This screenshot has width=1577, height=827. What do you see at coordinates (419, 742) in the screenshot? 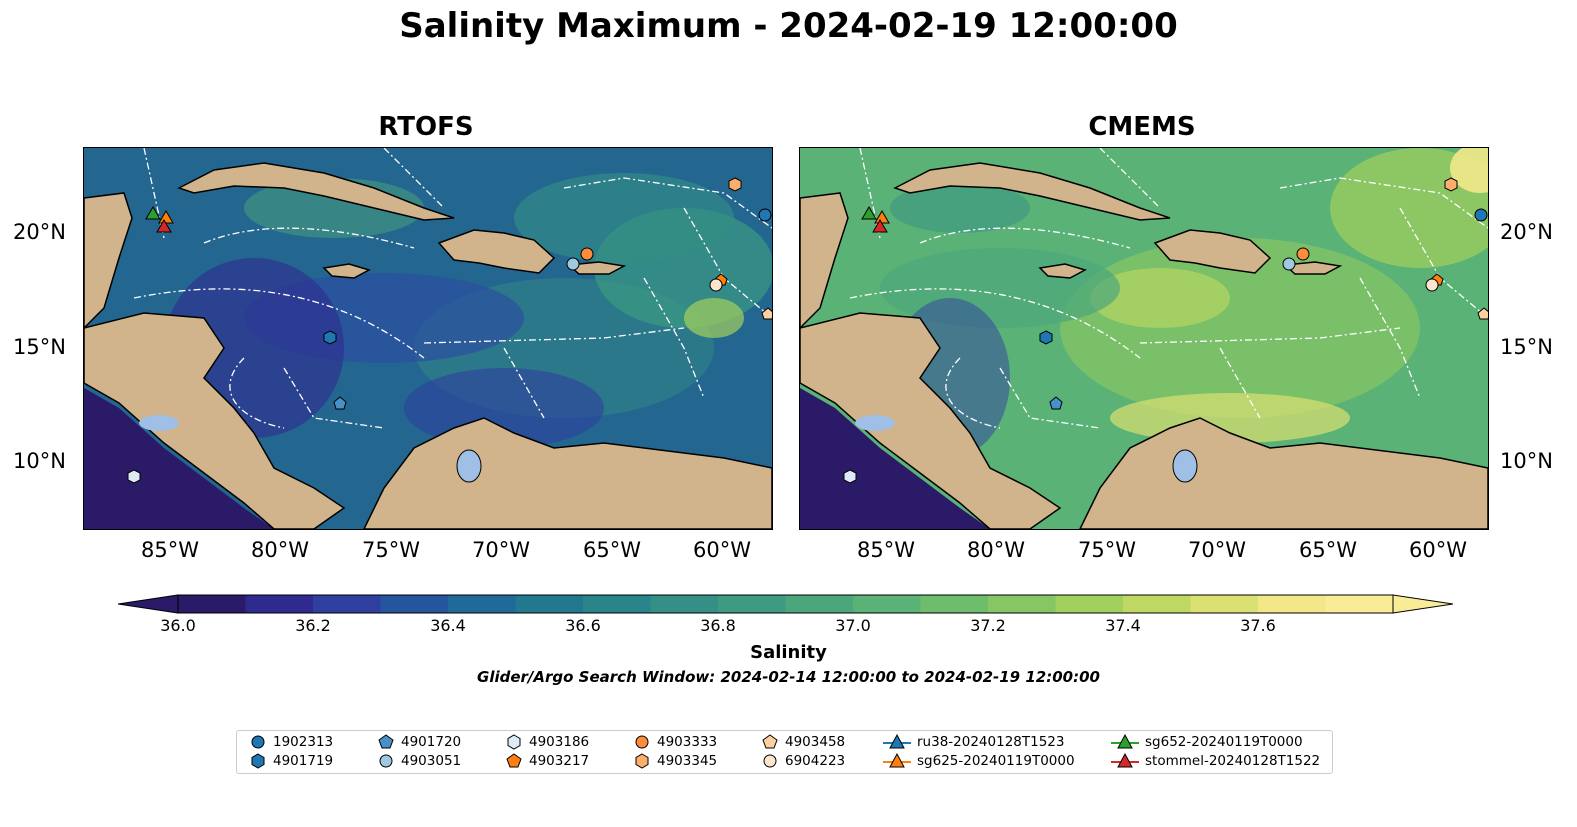
I see `legend-item: 4901720` at bounding box center [419, 742].